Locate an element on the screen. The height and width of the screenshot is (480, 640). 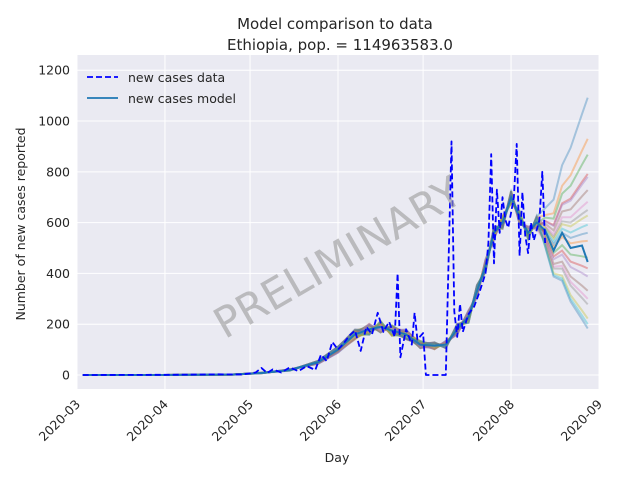
x-tick-label: 2020-03 is located at coordinates (60, 421).